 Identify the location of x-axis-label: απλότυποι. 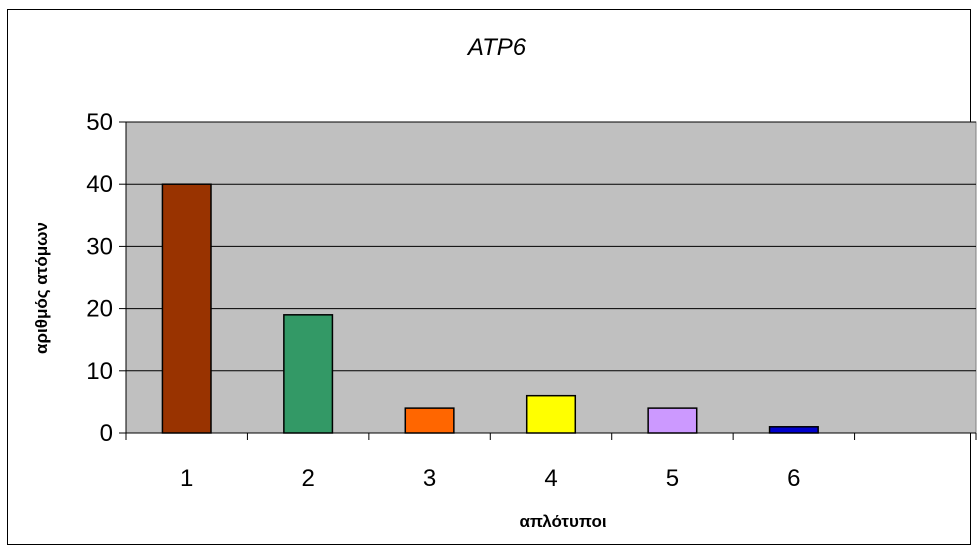
(562, 521).